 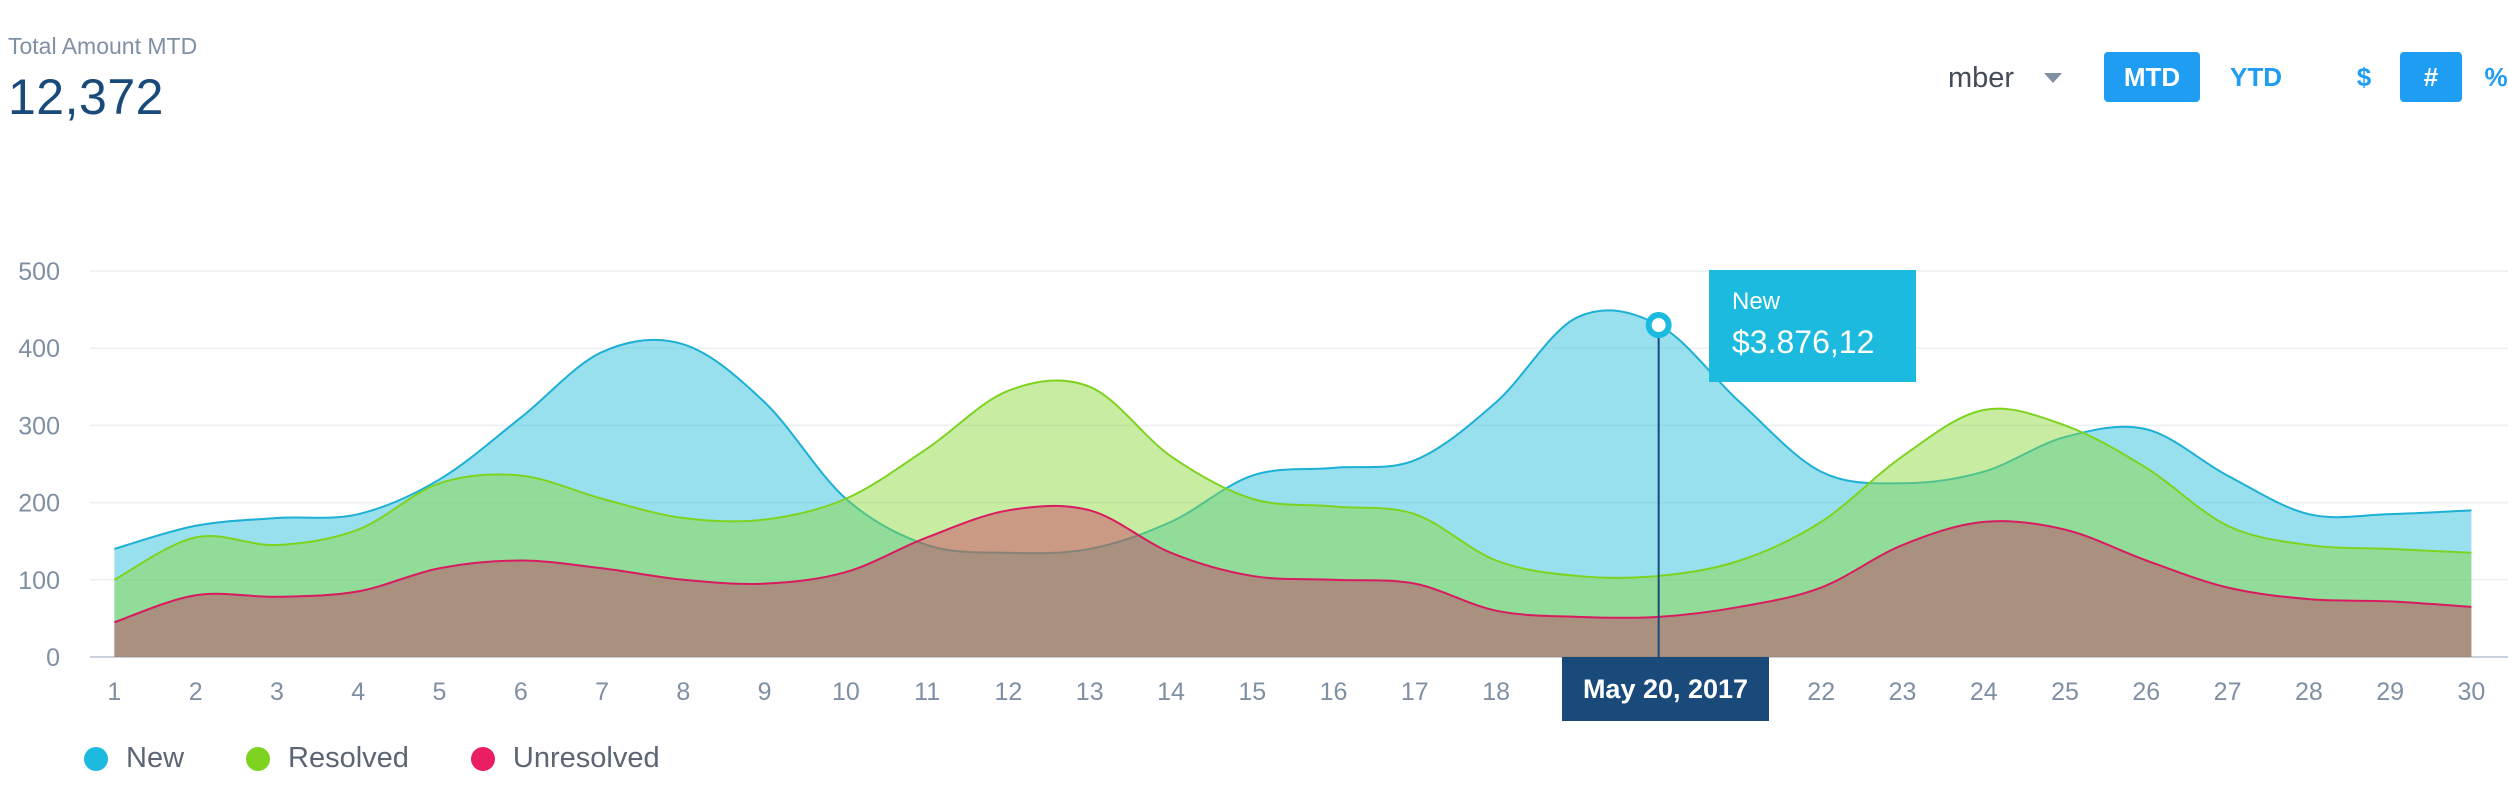 I want to click on chevron-down-icon, so click(x=2053, y=78).